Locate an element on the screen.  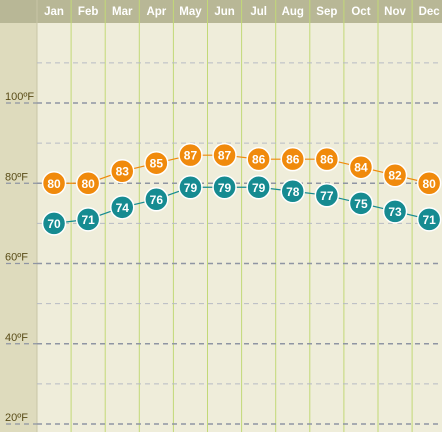
month-header-background is located at coordinates (221, 11).